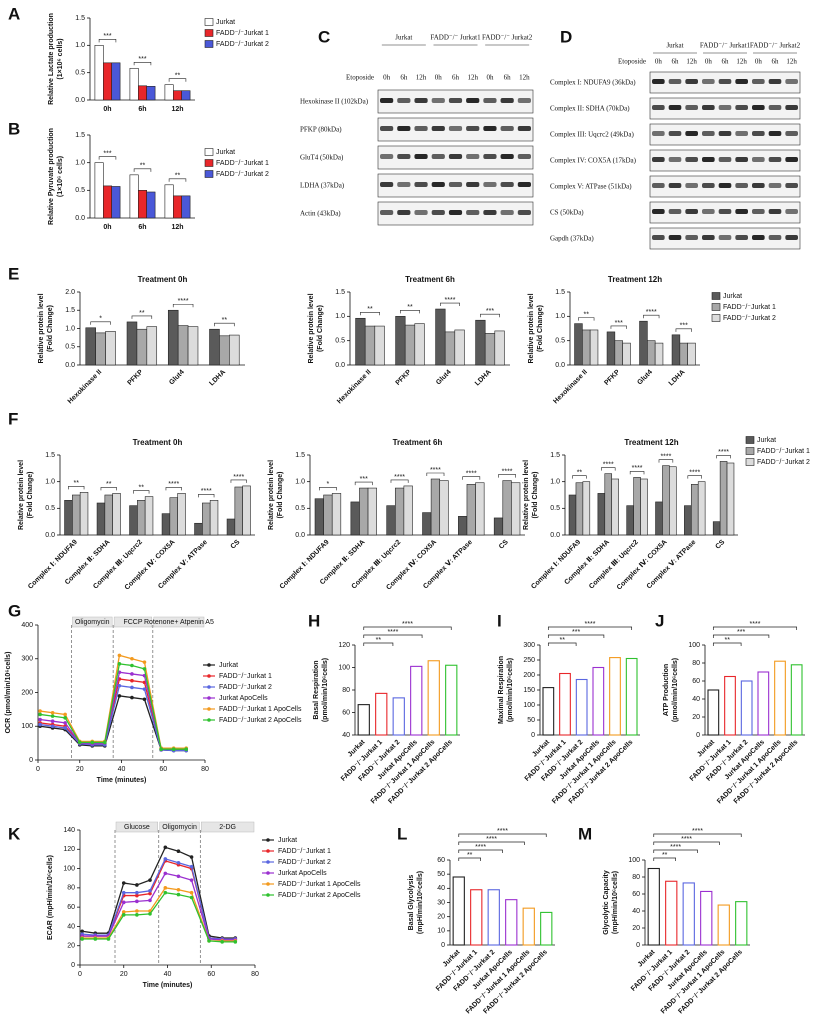 This screenshot has width=817, height=1016. I want to click on x-tick-label: Complex Ⅳ: COX5A, so click(642, 565).